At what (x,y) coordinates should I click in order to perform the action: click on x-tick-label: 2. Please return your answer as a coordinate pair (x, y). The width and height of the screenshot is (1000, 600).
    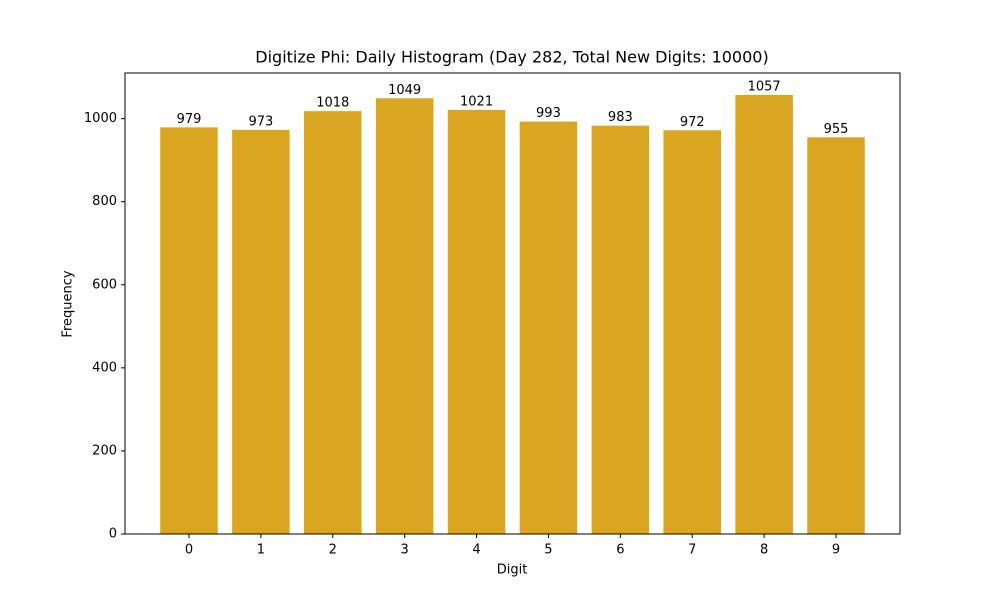
    Looking at the image, I should click on (333, 550).